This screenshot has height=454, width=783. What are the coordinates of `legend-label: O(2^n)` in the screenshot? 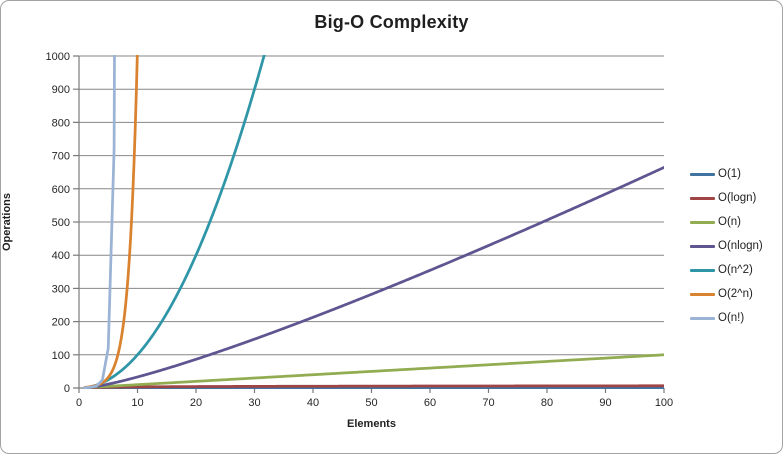 It's located at (735, 294).